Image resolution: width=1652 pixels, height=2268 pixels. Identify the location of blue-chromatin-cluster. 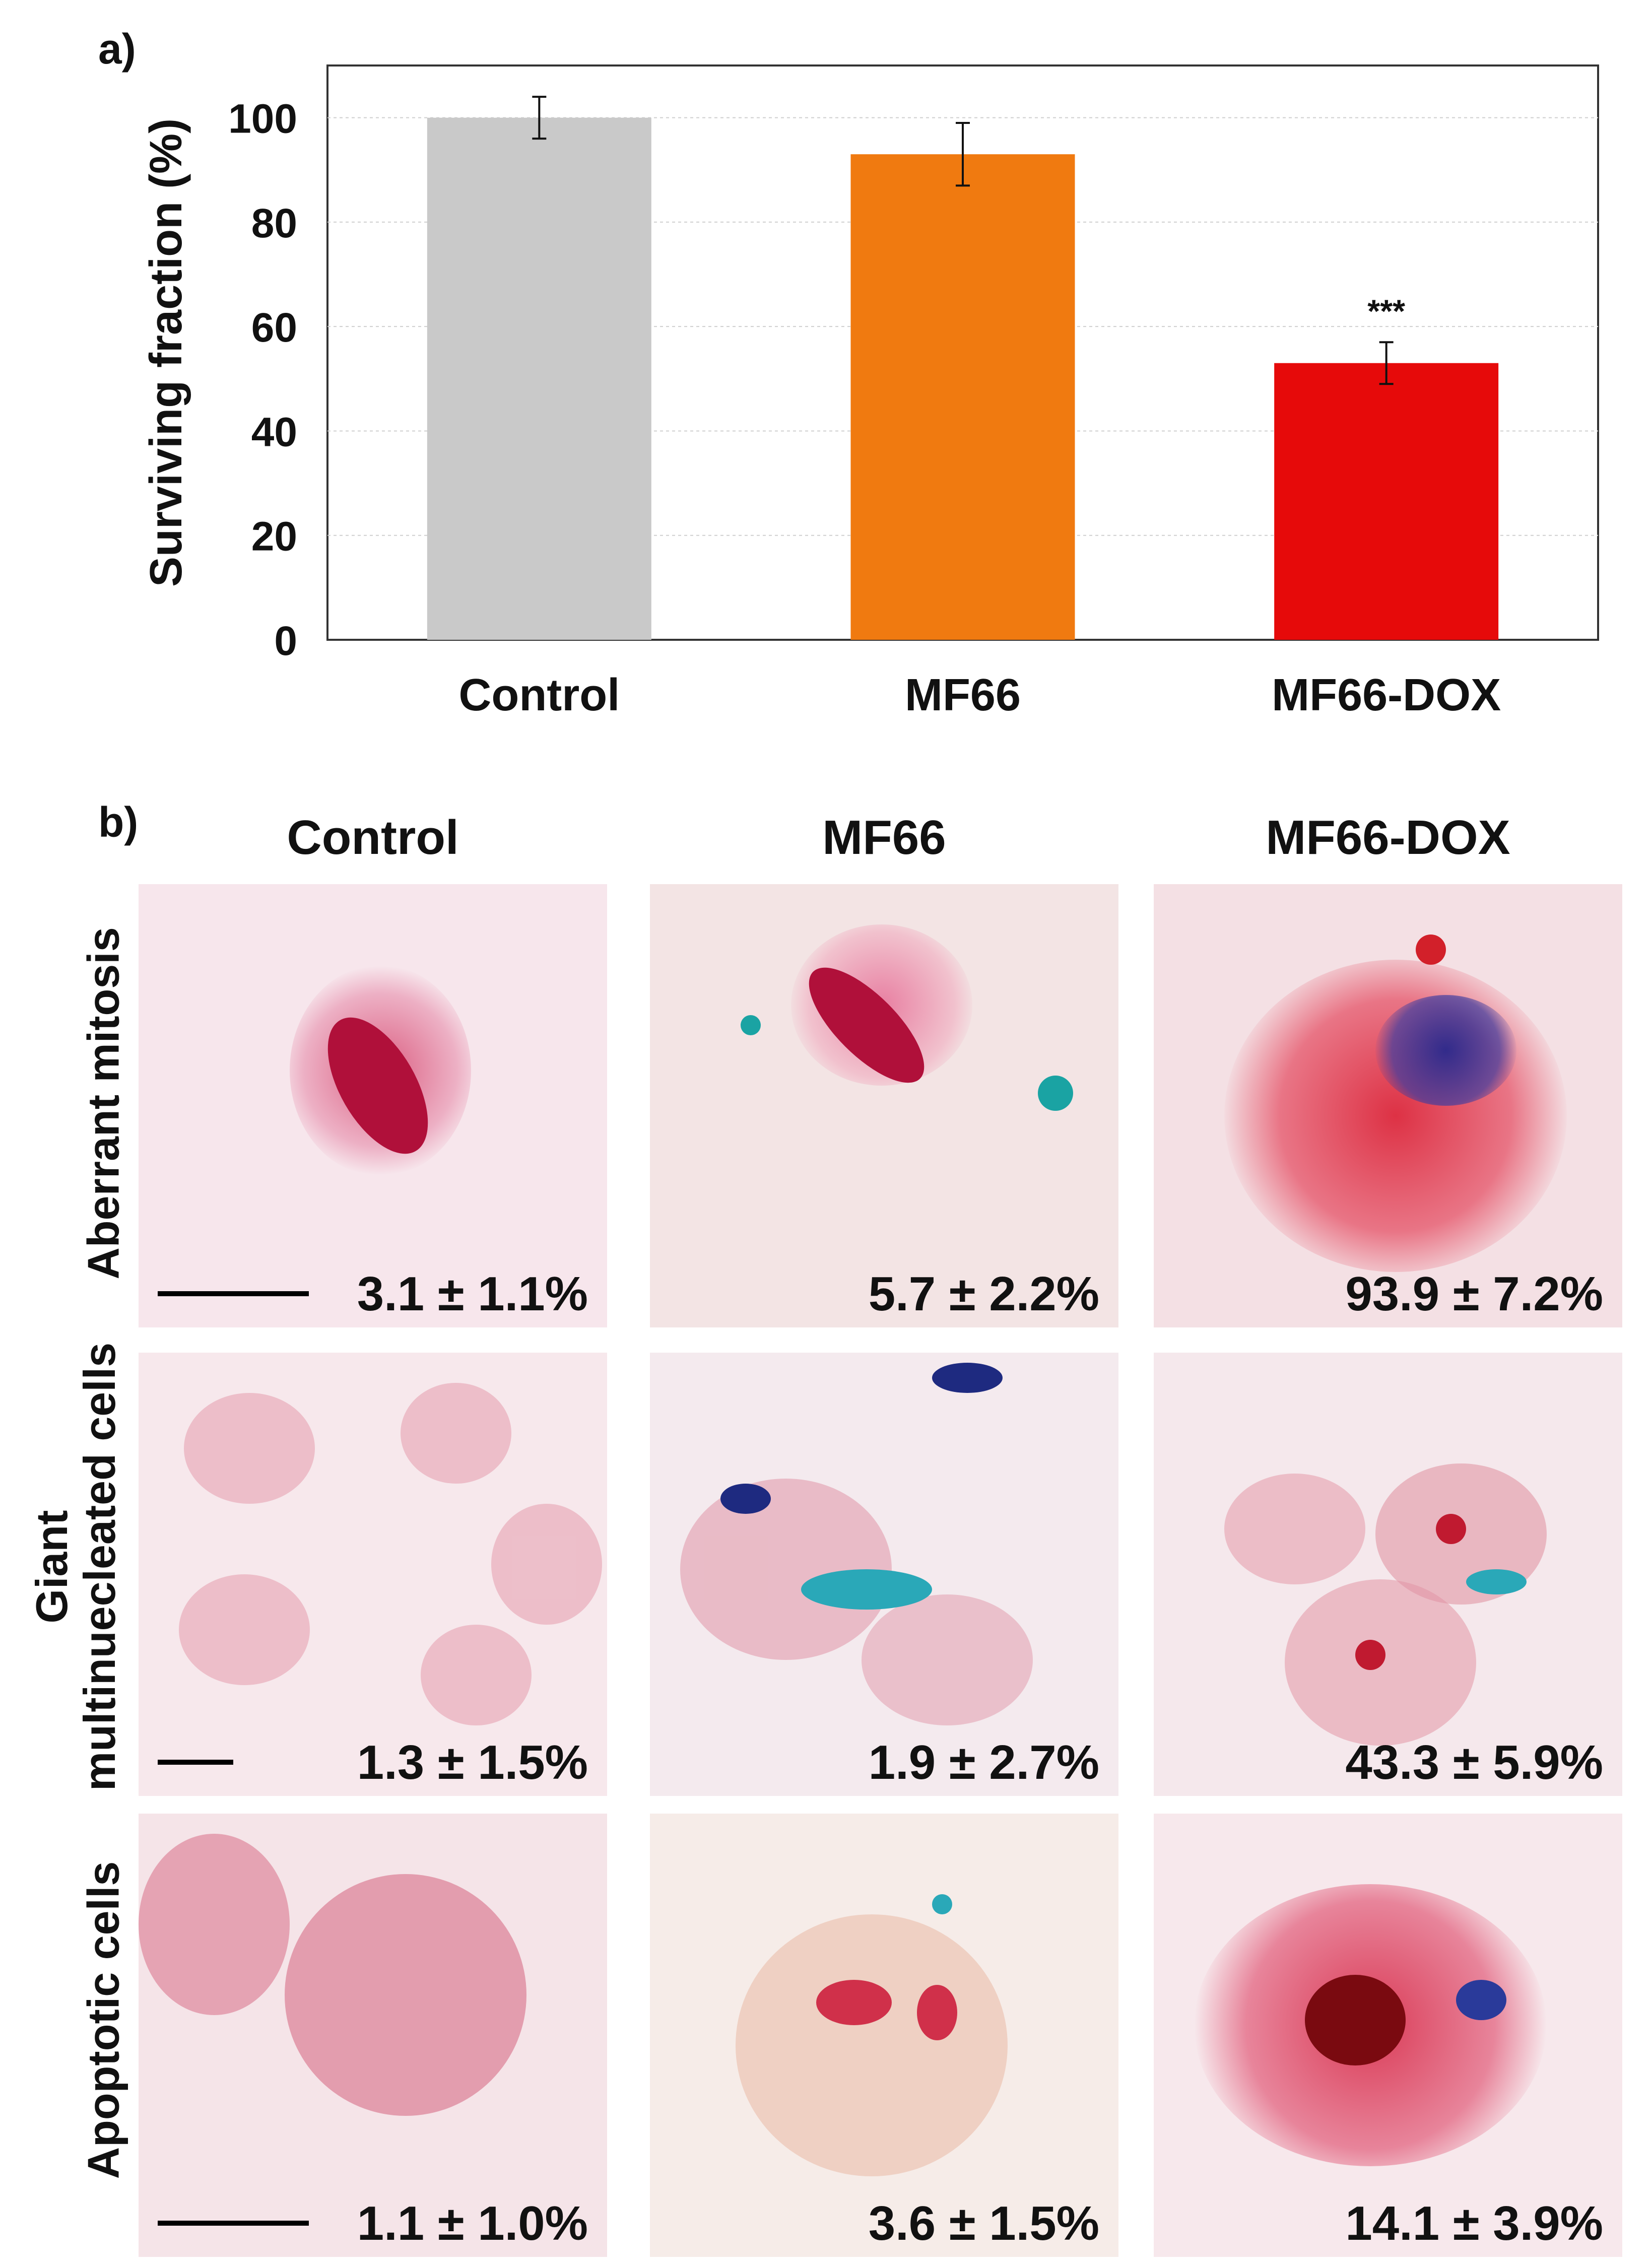
(1446, 1050).